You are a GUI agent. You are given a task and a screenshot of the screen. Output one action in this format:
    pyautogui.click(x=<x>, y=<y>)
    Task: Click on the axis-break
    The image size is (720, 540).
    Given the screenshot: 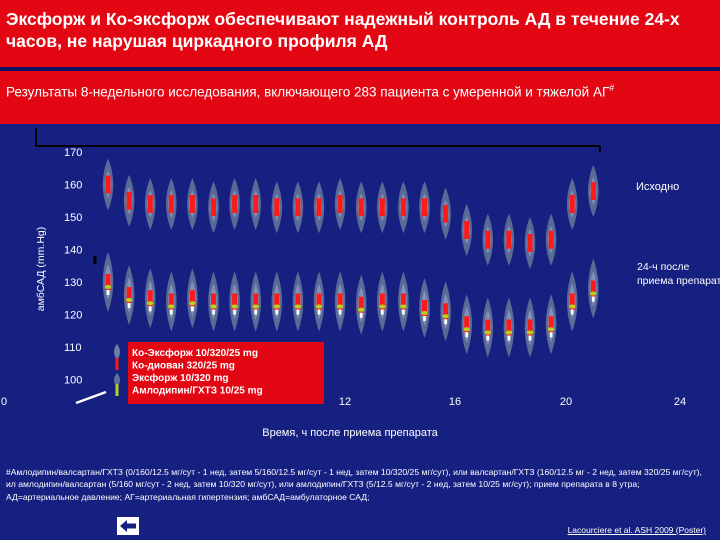 What is the action you would take?
    pyautogui.click(x=91, y=397)
    